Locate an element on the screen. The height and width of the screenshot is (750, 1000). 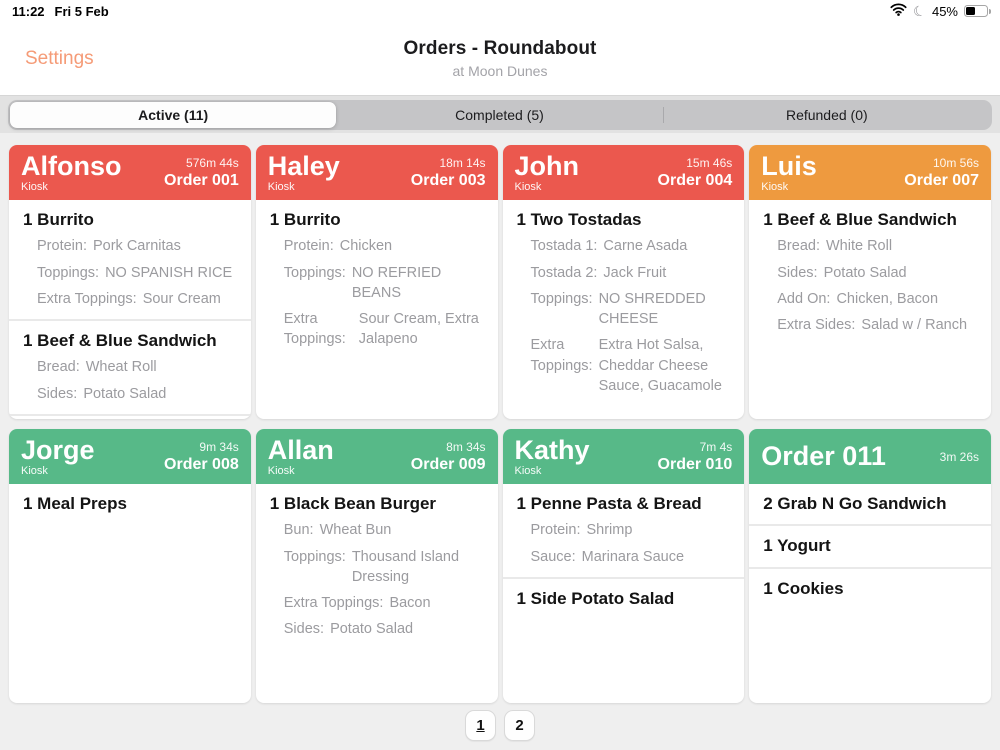
order-item-detail: Sauce: Marinara Sauce is located at coordinates (625, 557).